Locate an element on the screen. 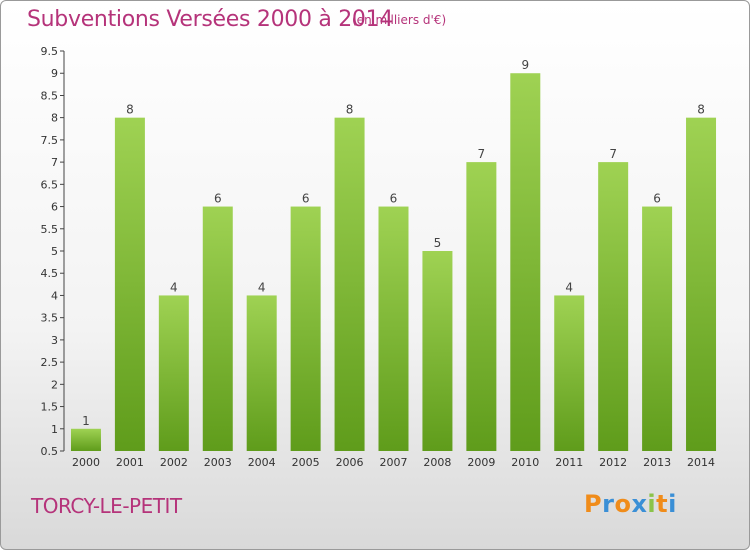 This screenshot has width=750, height=550. x-tick-label: 2010 is located at coordinates (525, 462).